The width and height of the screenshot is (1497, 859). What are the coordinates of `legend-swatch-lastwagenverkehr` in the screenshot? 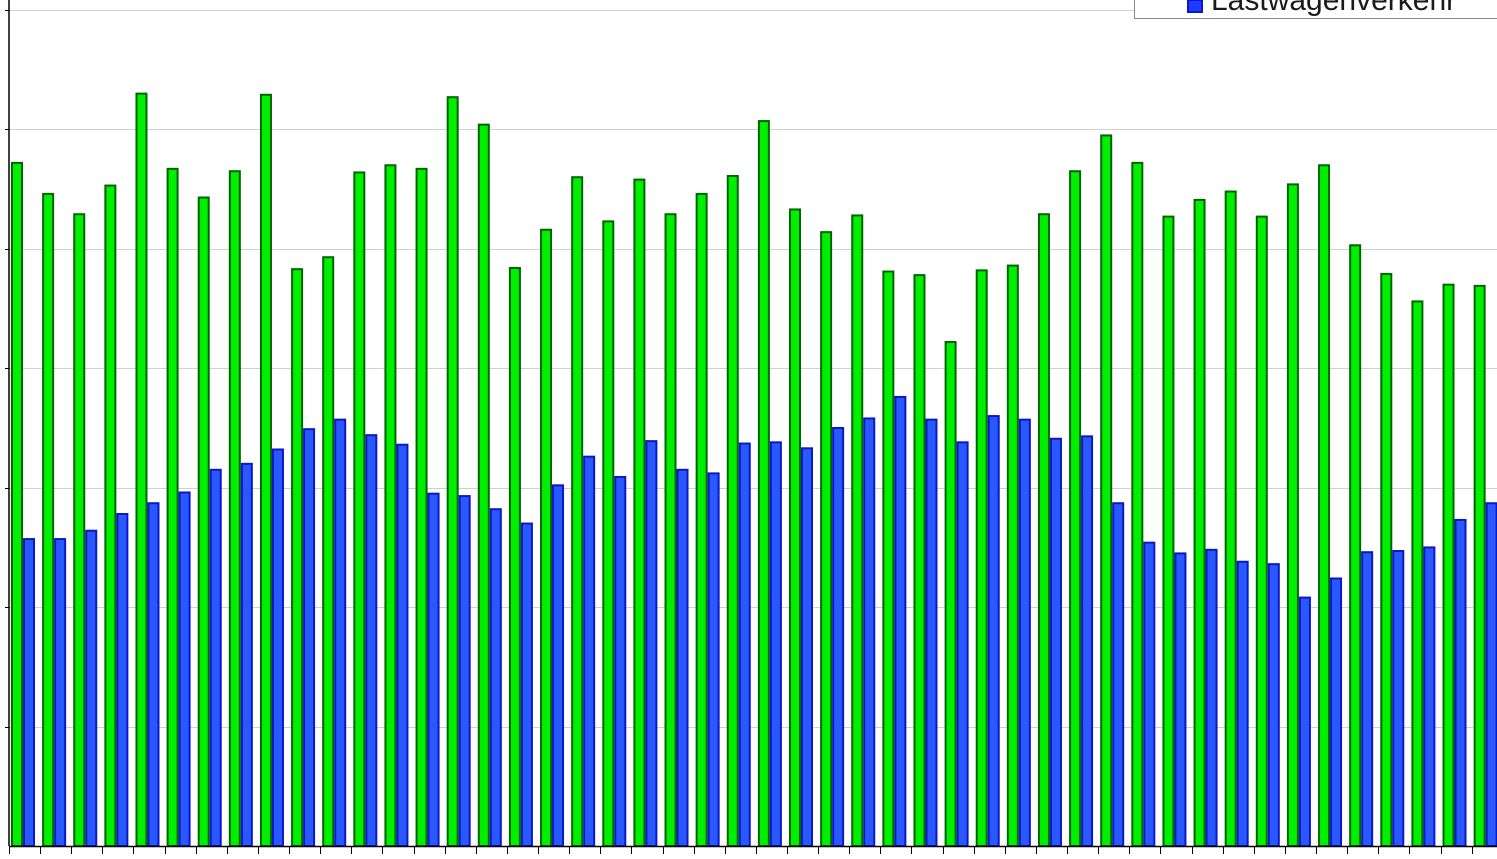 It's located at (1195, 6).